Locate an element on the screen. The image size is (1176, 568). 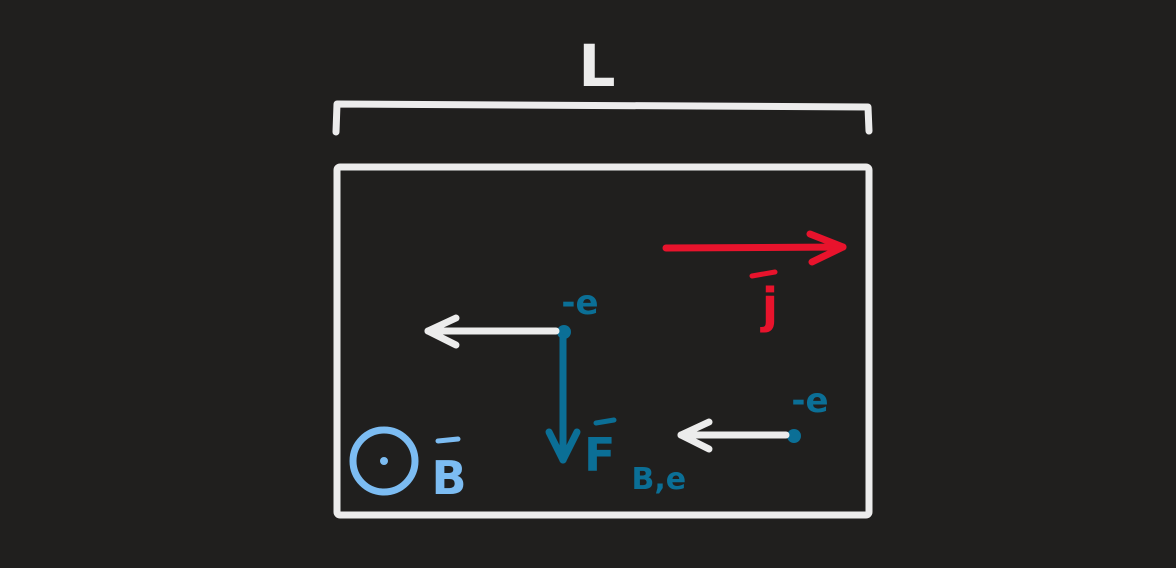
current-density-vector-mark is located at coordinates (763, 274).